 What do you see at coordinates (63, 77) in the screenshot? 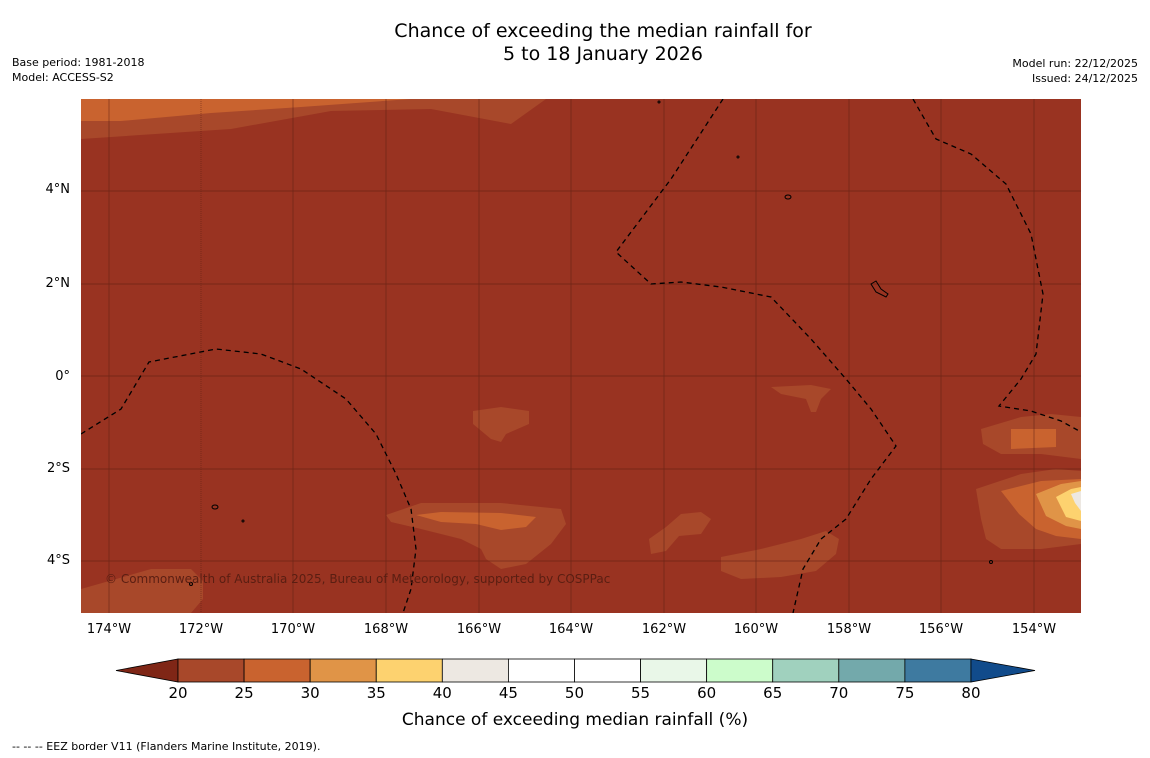
I see `model-name: Model: ACCESS-S2` at bounding box center [63, 77].